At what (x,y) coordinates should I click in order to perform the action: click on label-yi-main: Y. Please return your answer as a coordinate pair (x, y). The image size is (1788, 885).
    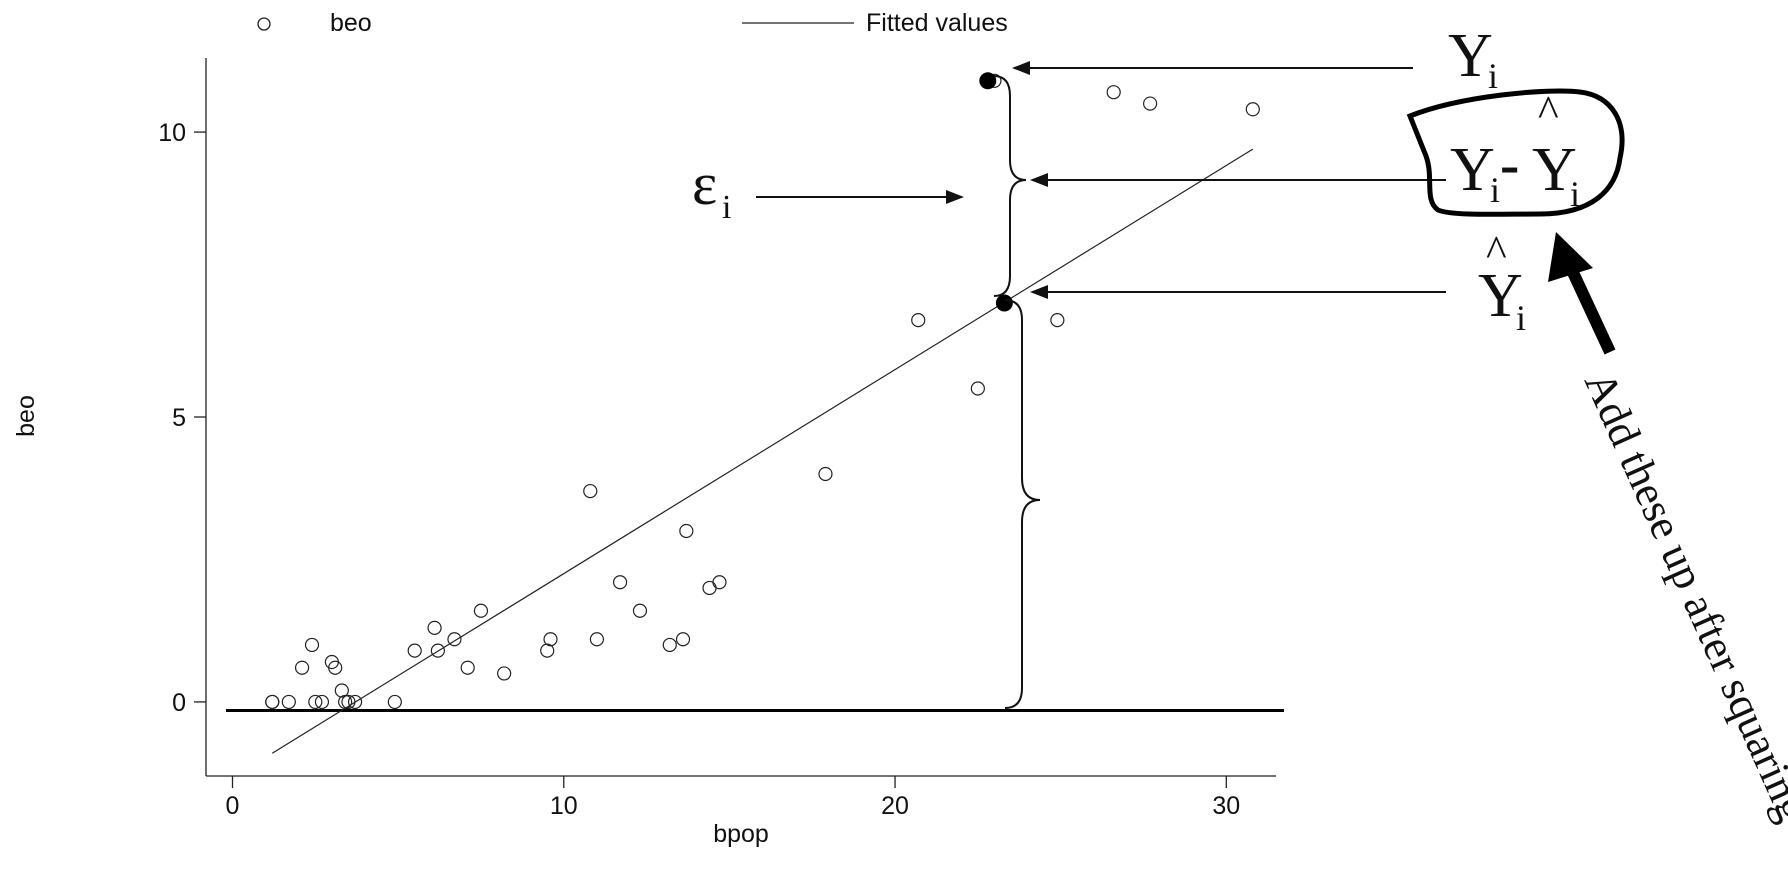
    Looking at the image, I should click on (1470, 56).